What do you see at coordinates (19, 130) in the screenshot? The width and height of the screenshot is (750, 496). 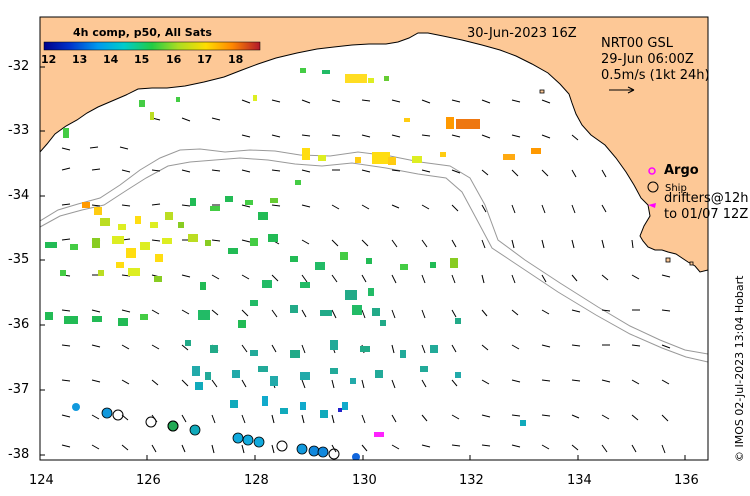 I see `y-tick-label: -33` at bounding box center [19, 130].